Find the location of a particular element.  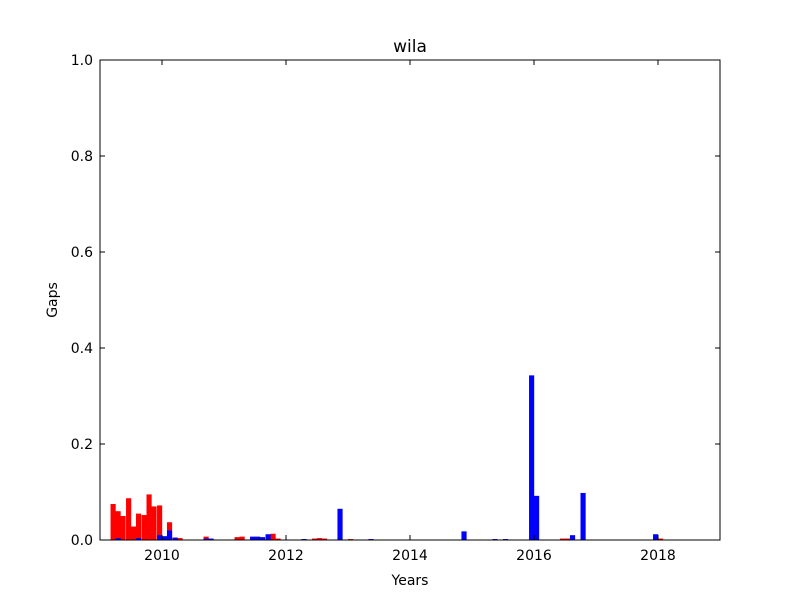

x-tick-label-0: 2010 is located at coordinates (162, 556).